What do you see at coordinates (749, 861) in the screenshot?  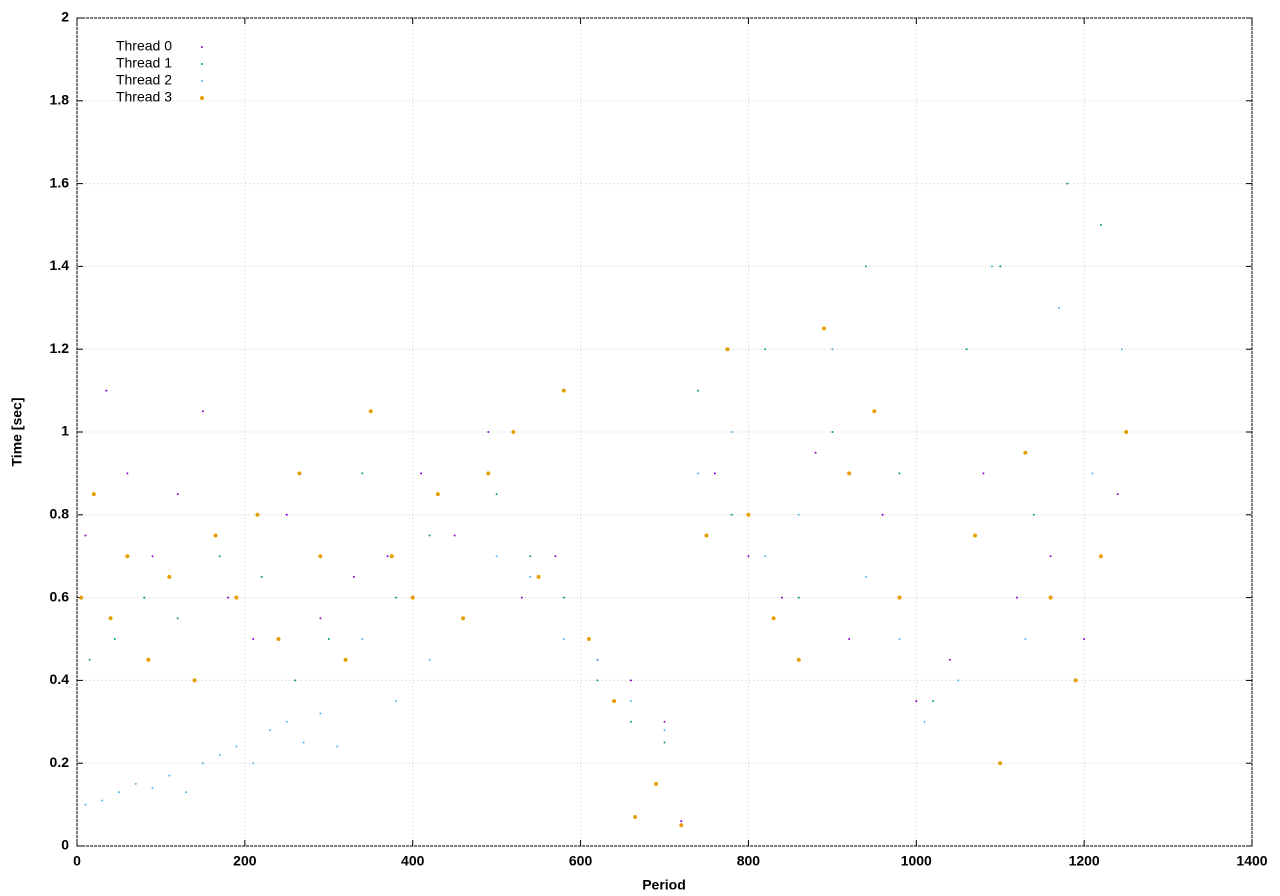 I see `x-tick-label: 800` at bounding box center [749, 861].